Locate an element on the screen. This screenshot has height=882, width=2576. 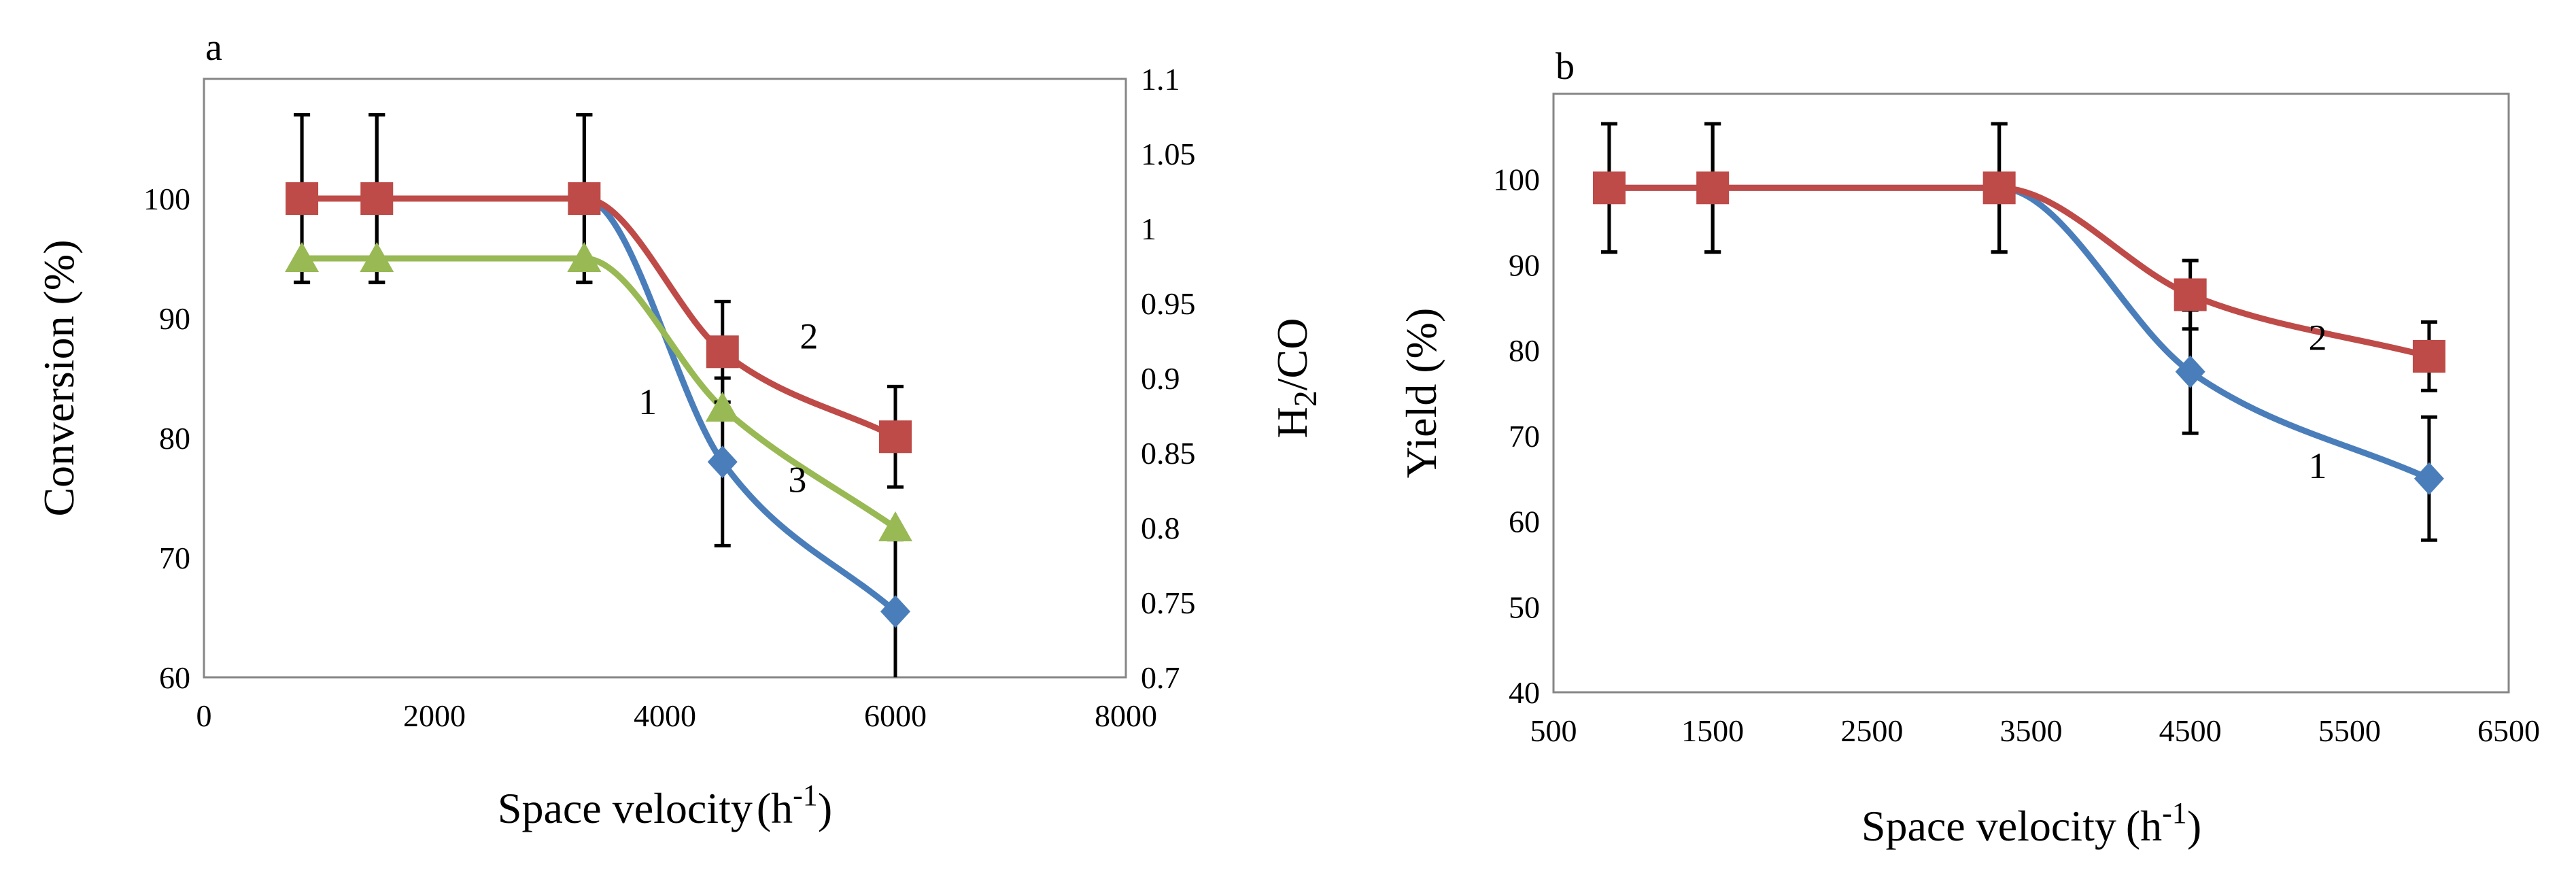
panel-a-xlabel-sup: -1 is located at coordinates (805, 795).